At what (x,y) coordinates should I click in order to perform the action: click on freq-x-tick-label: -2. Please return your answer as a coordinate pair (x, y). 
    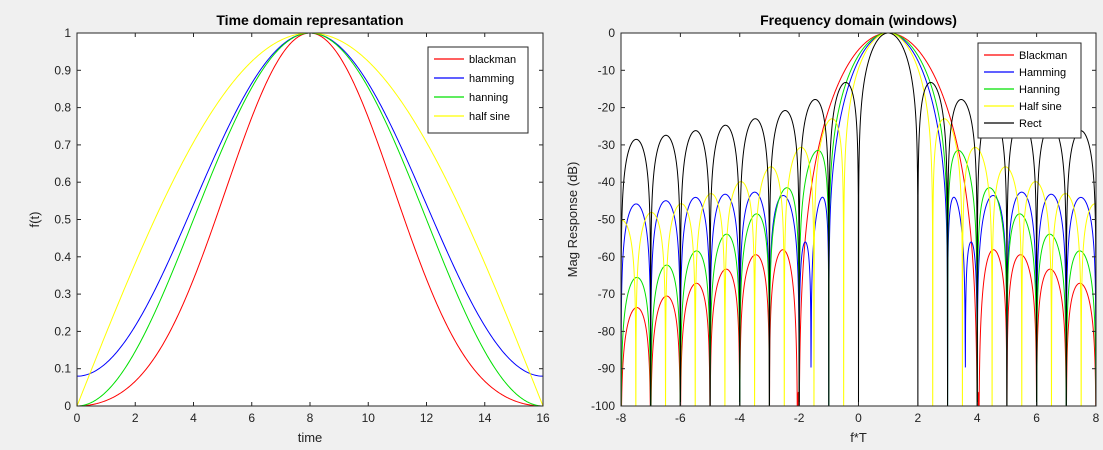
    Looking at the image, I should click on (799, 418).